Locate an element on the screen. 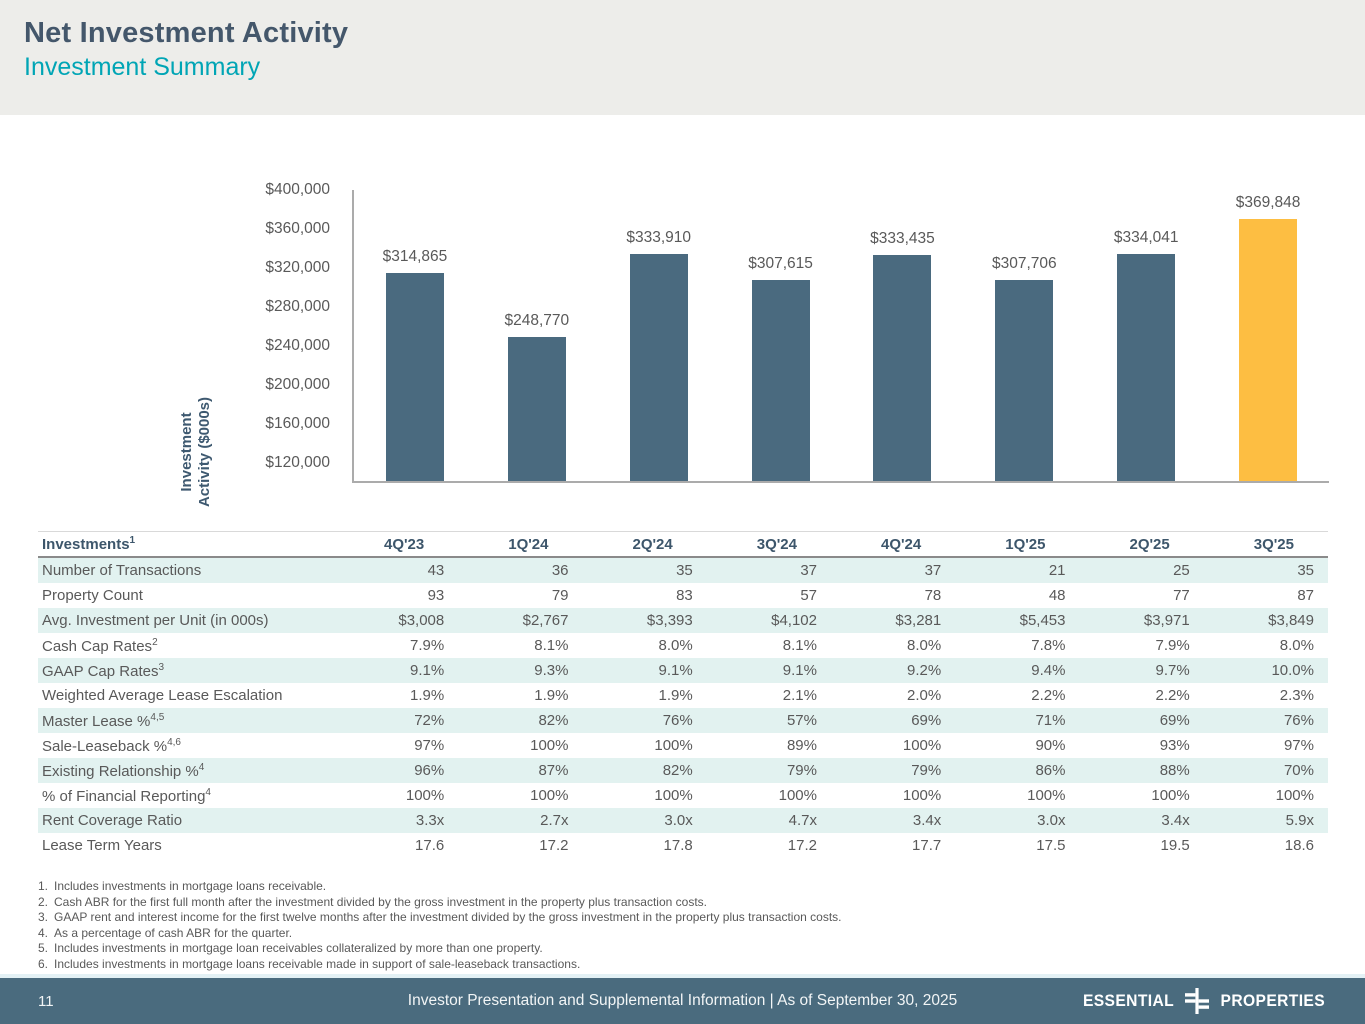 The width and height of the screenshot is (1365, 1024). cell-value: 87 is located at coordinates (1305, 595).